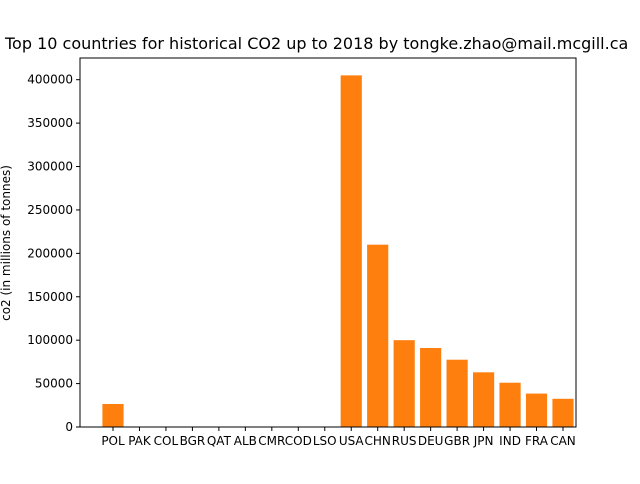 This screenshot has width=640, height=484. I want to click on x-tick-label: COD, so click(298, 441).